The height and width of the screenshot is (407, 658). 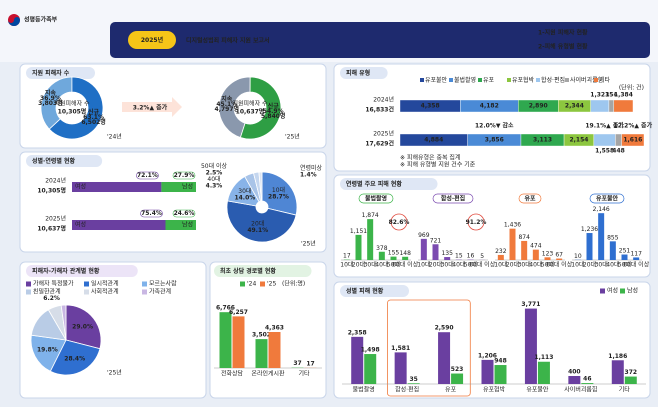 What do you see at coordinates (274, 328) in the screenshot?
I see `value-label: 4,363` at bounding box center [274, 328].